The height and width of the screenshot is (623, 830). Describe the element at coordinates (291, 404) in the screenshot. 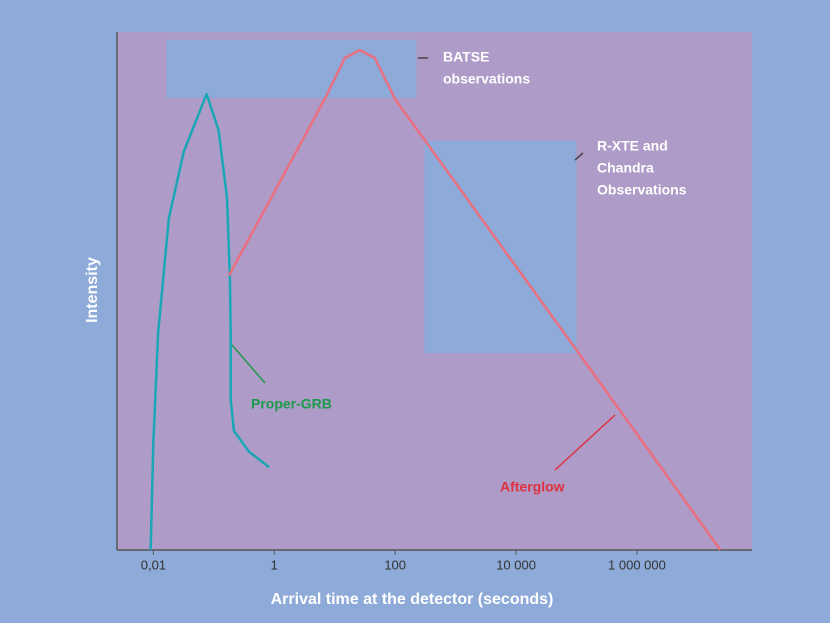

I see `series-label: Proper-GRB` at that location.